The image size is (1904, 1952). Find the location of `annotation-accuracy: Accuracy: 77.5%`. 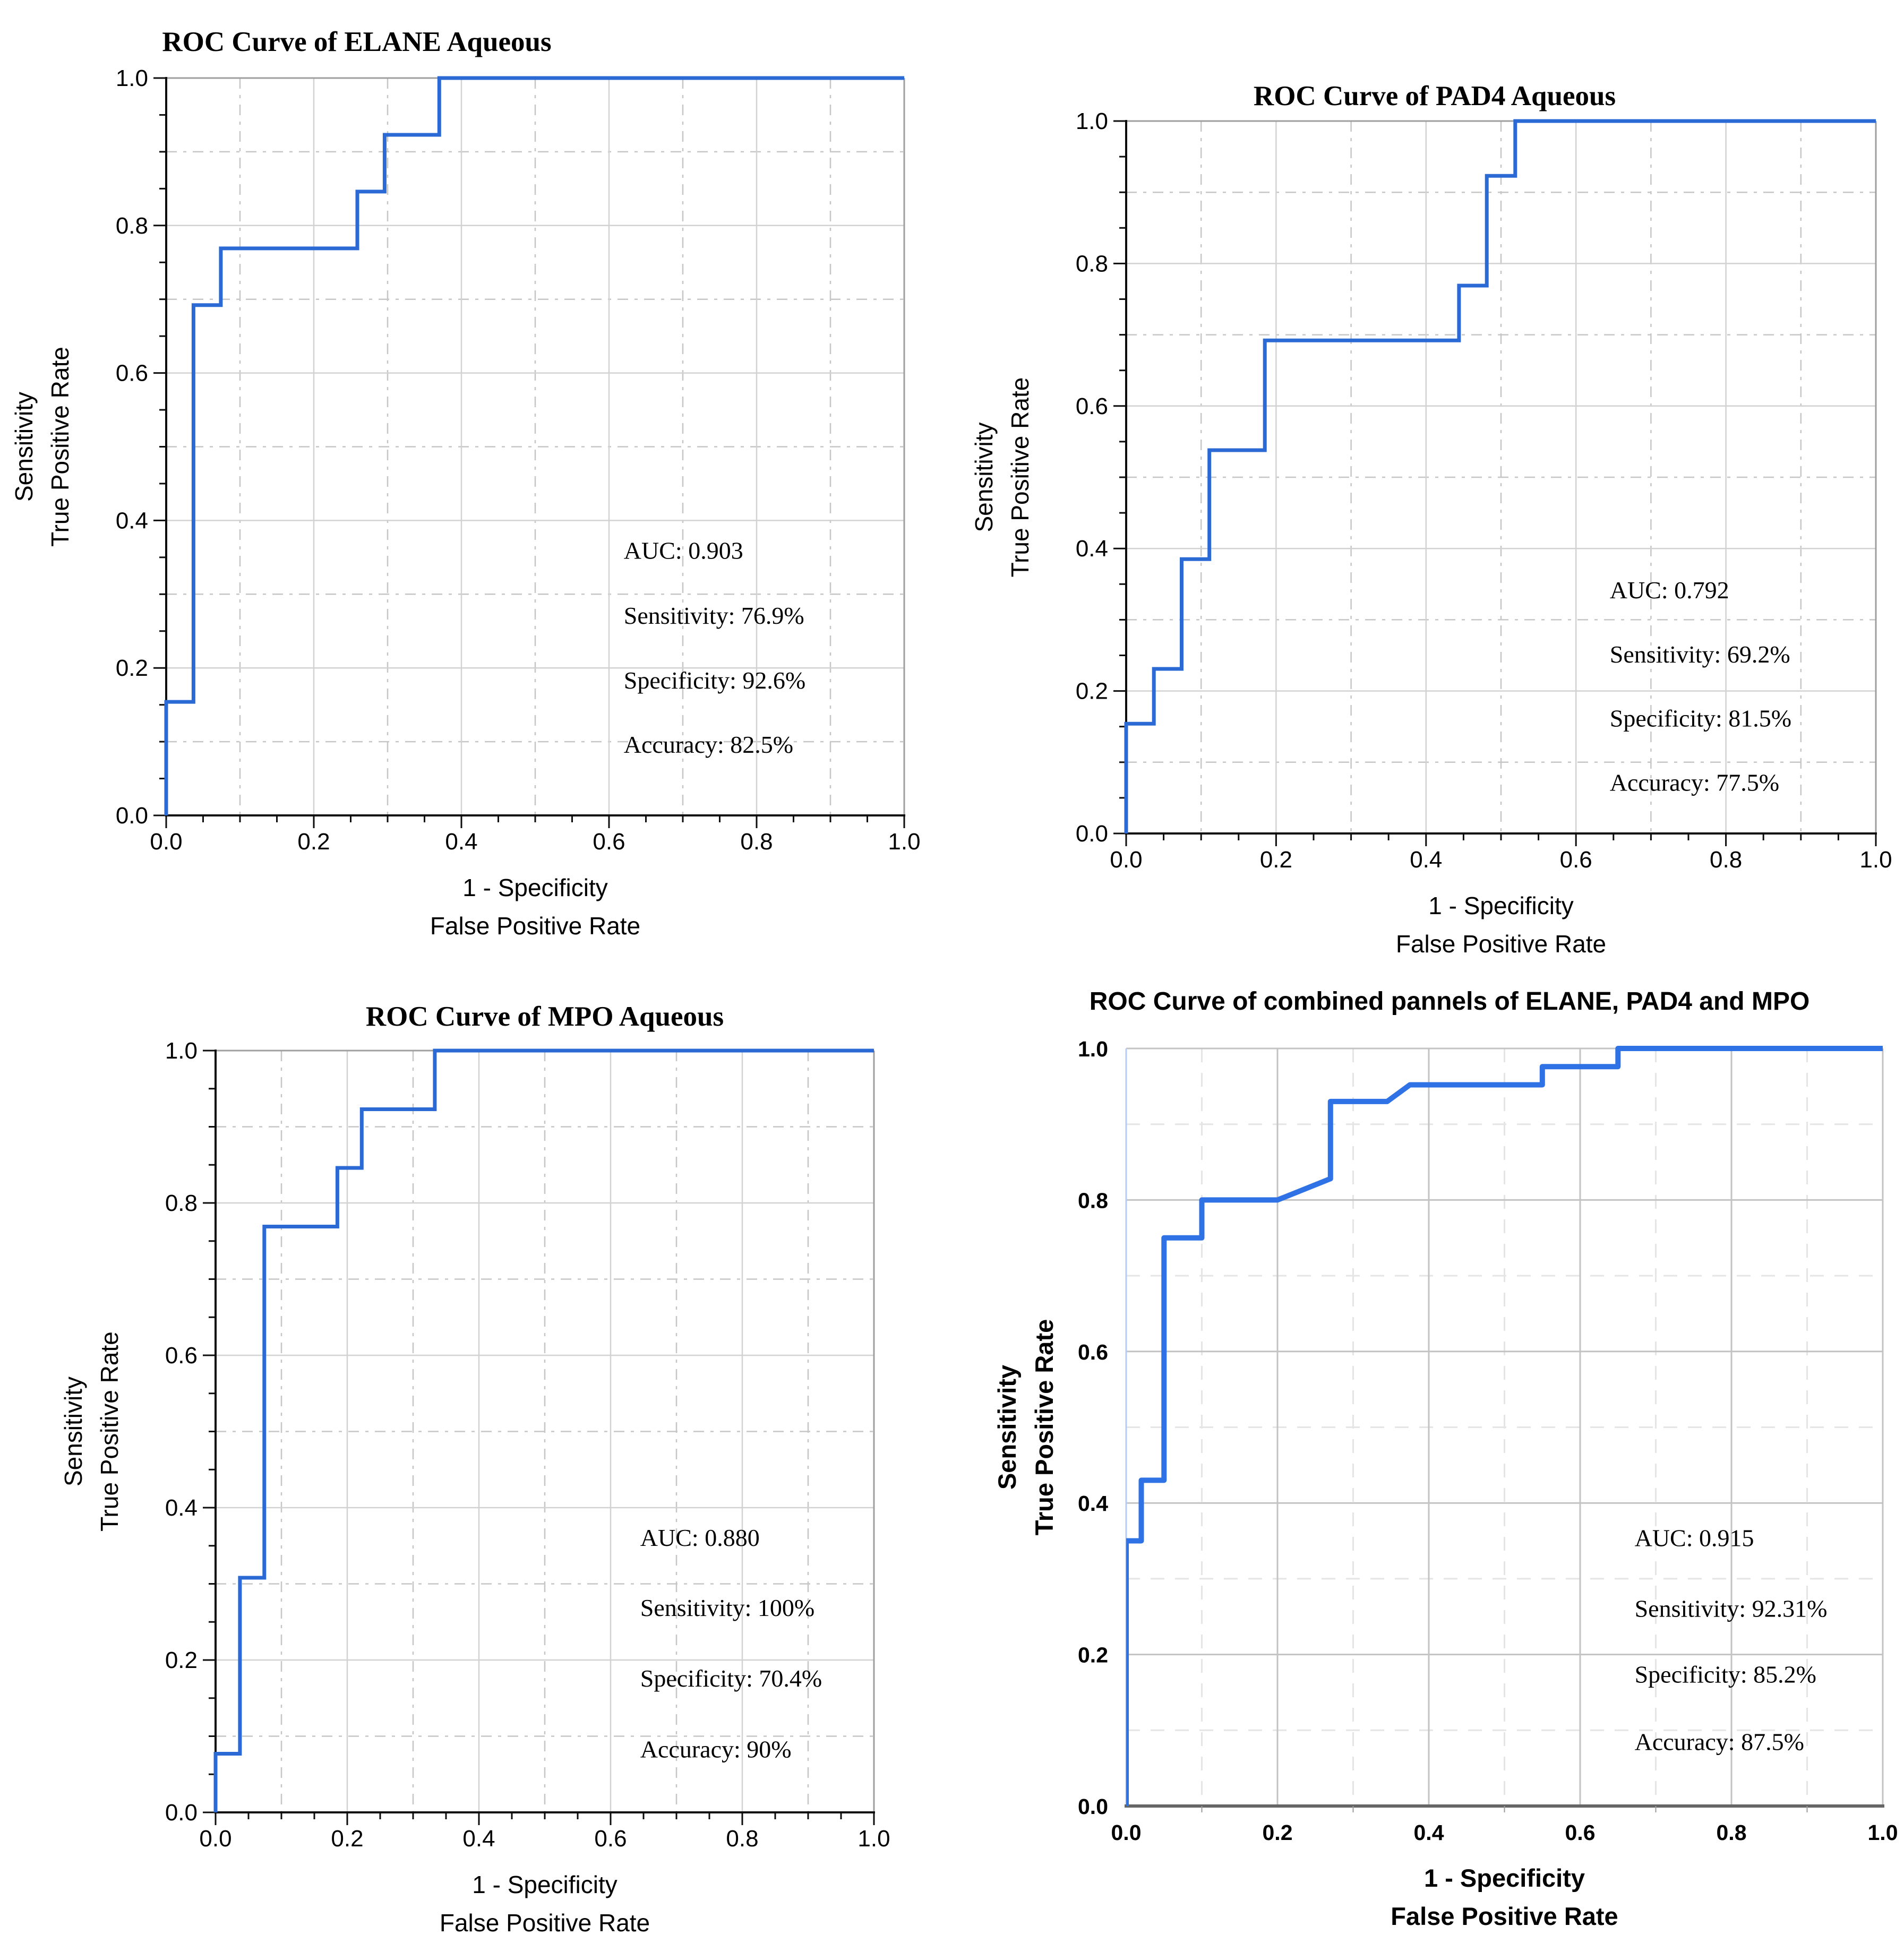

annotation-accuracy: Accuracy: 77.5% is located at coordinates (1694, 782).